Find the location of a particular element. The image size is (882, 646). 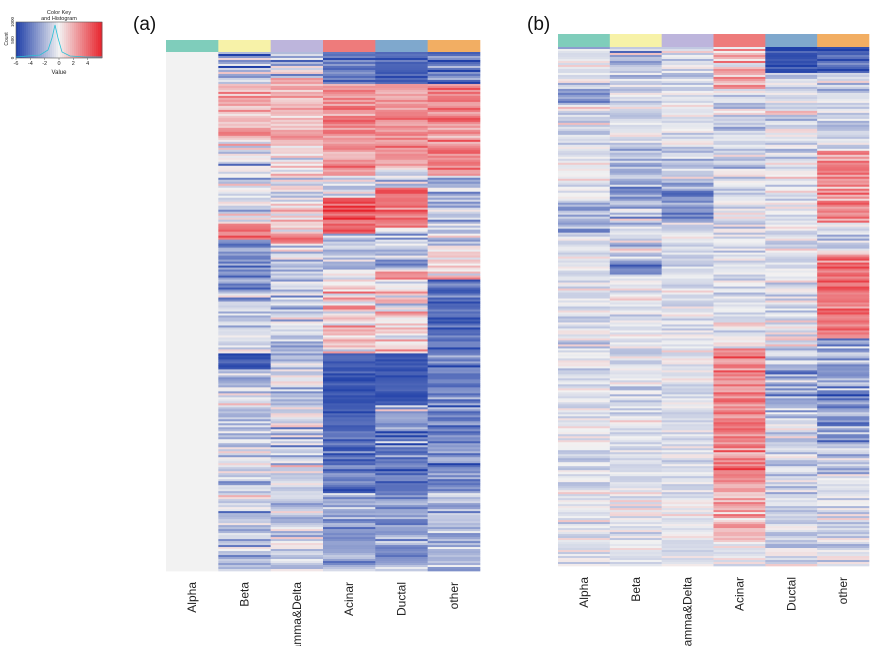

column-label: Acinar is located at coordinates (739, 594).